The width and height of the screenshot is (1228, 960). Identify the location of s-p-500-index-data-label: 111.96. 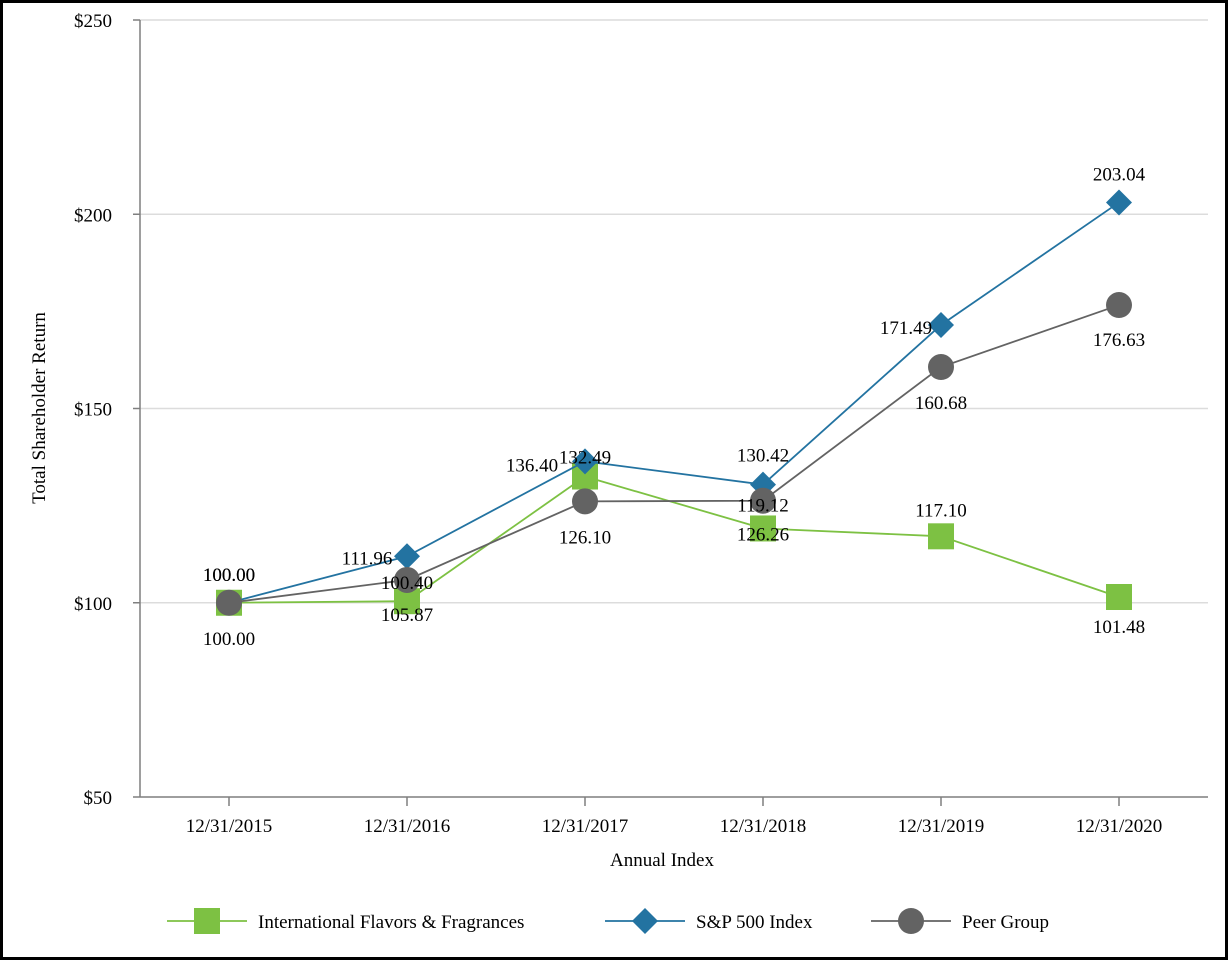
(367, 558).